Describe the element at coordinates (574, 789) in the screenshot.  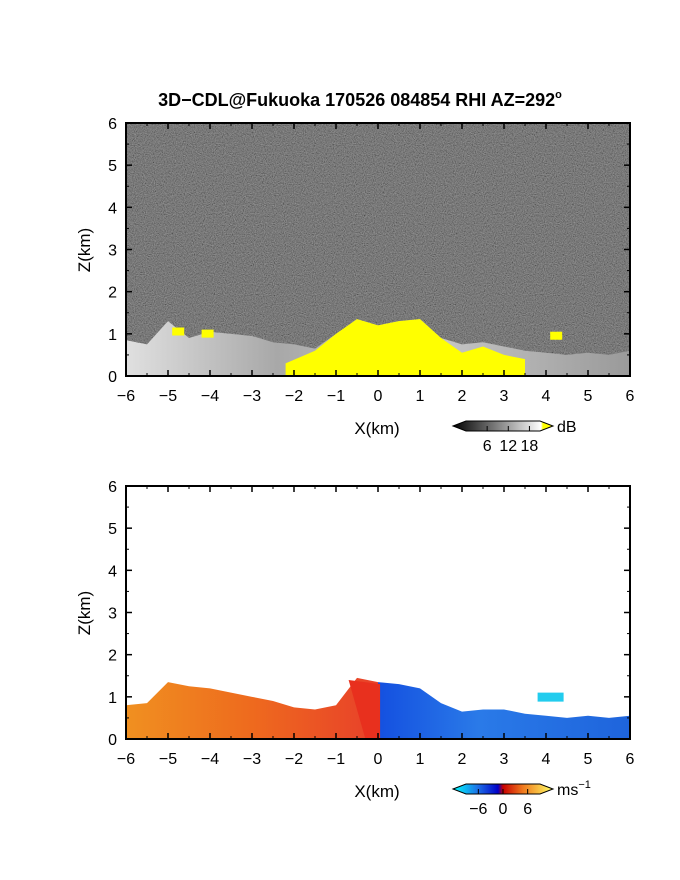
I see `velocity-colorbar-unit: ms−1` at that location.